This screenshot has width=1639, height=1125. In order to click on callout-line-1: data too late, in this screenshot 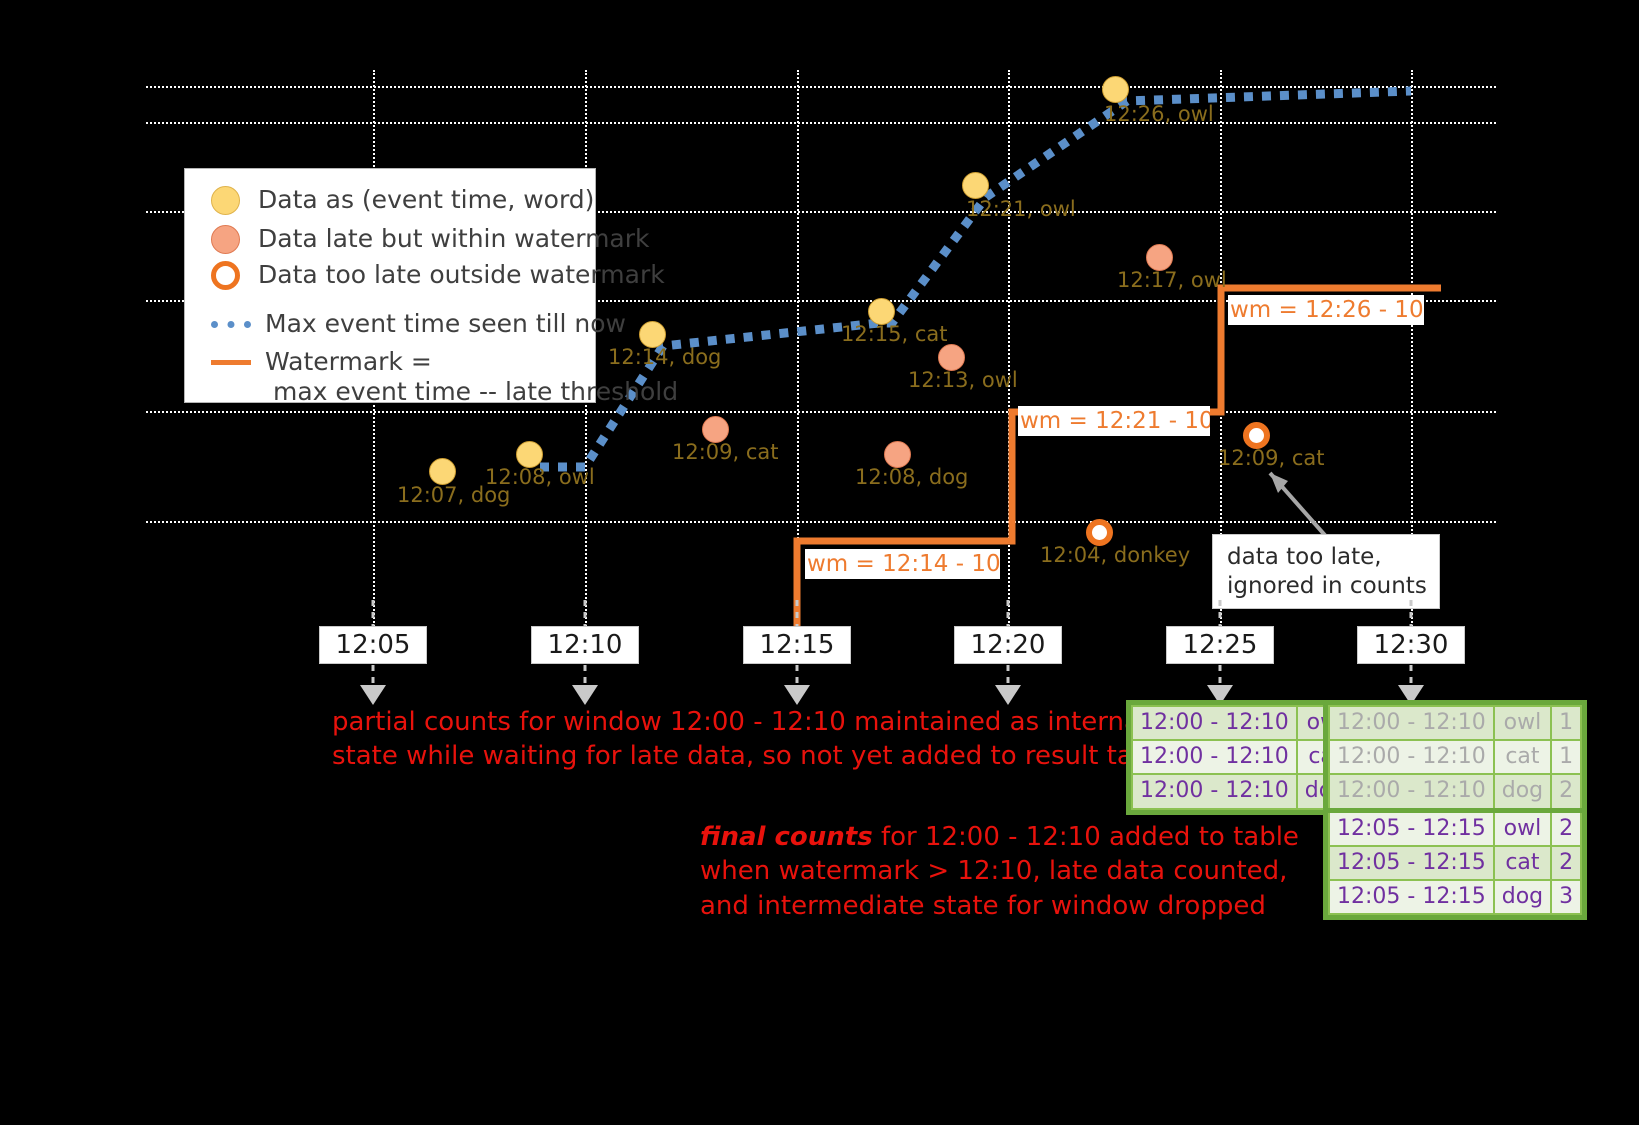, I will do `click(1304, 557)`.